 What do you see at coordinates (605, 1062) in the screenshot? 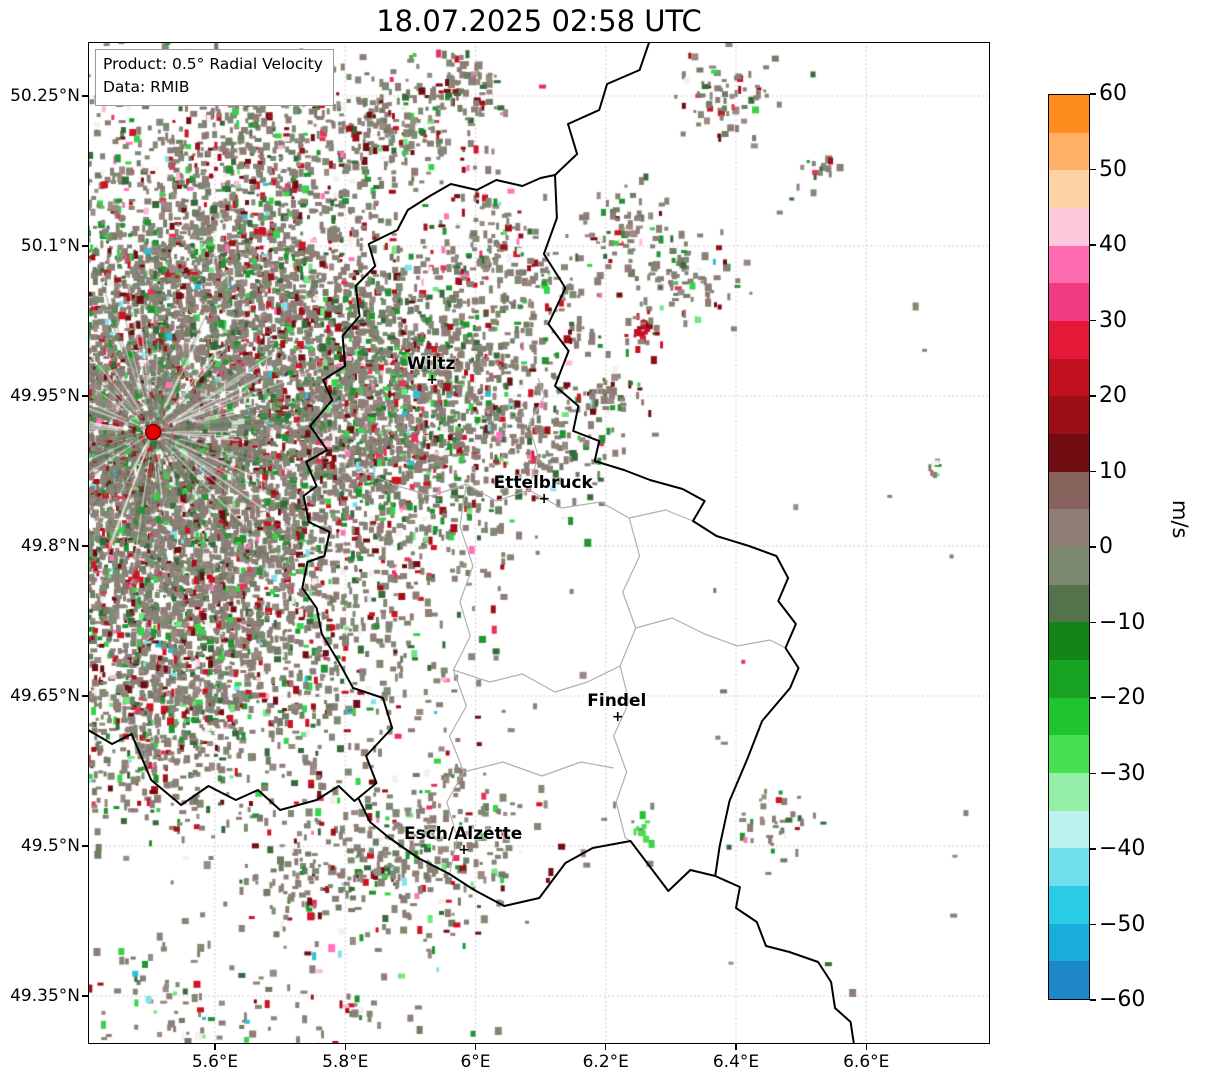
I see `x-tick-label: 6.2°E` at bounding box center [605, 1062].